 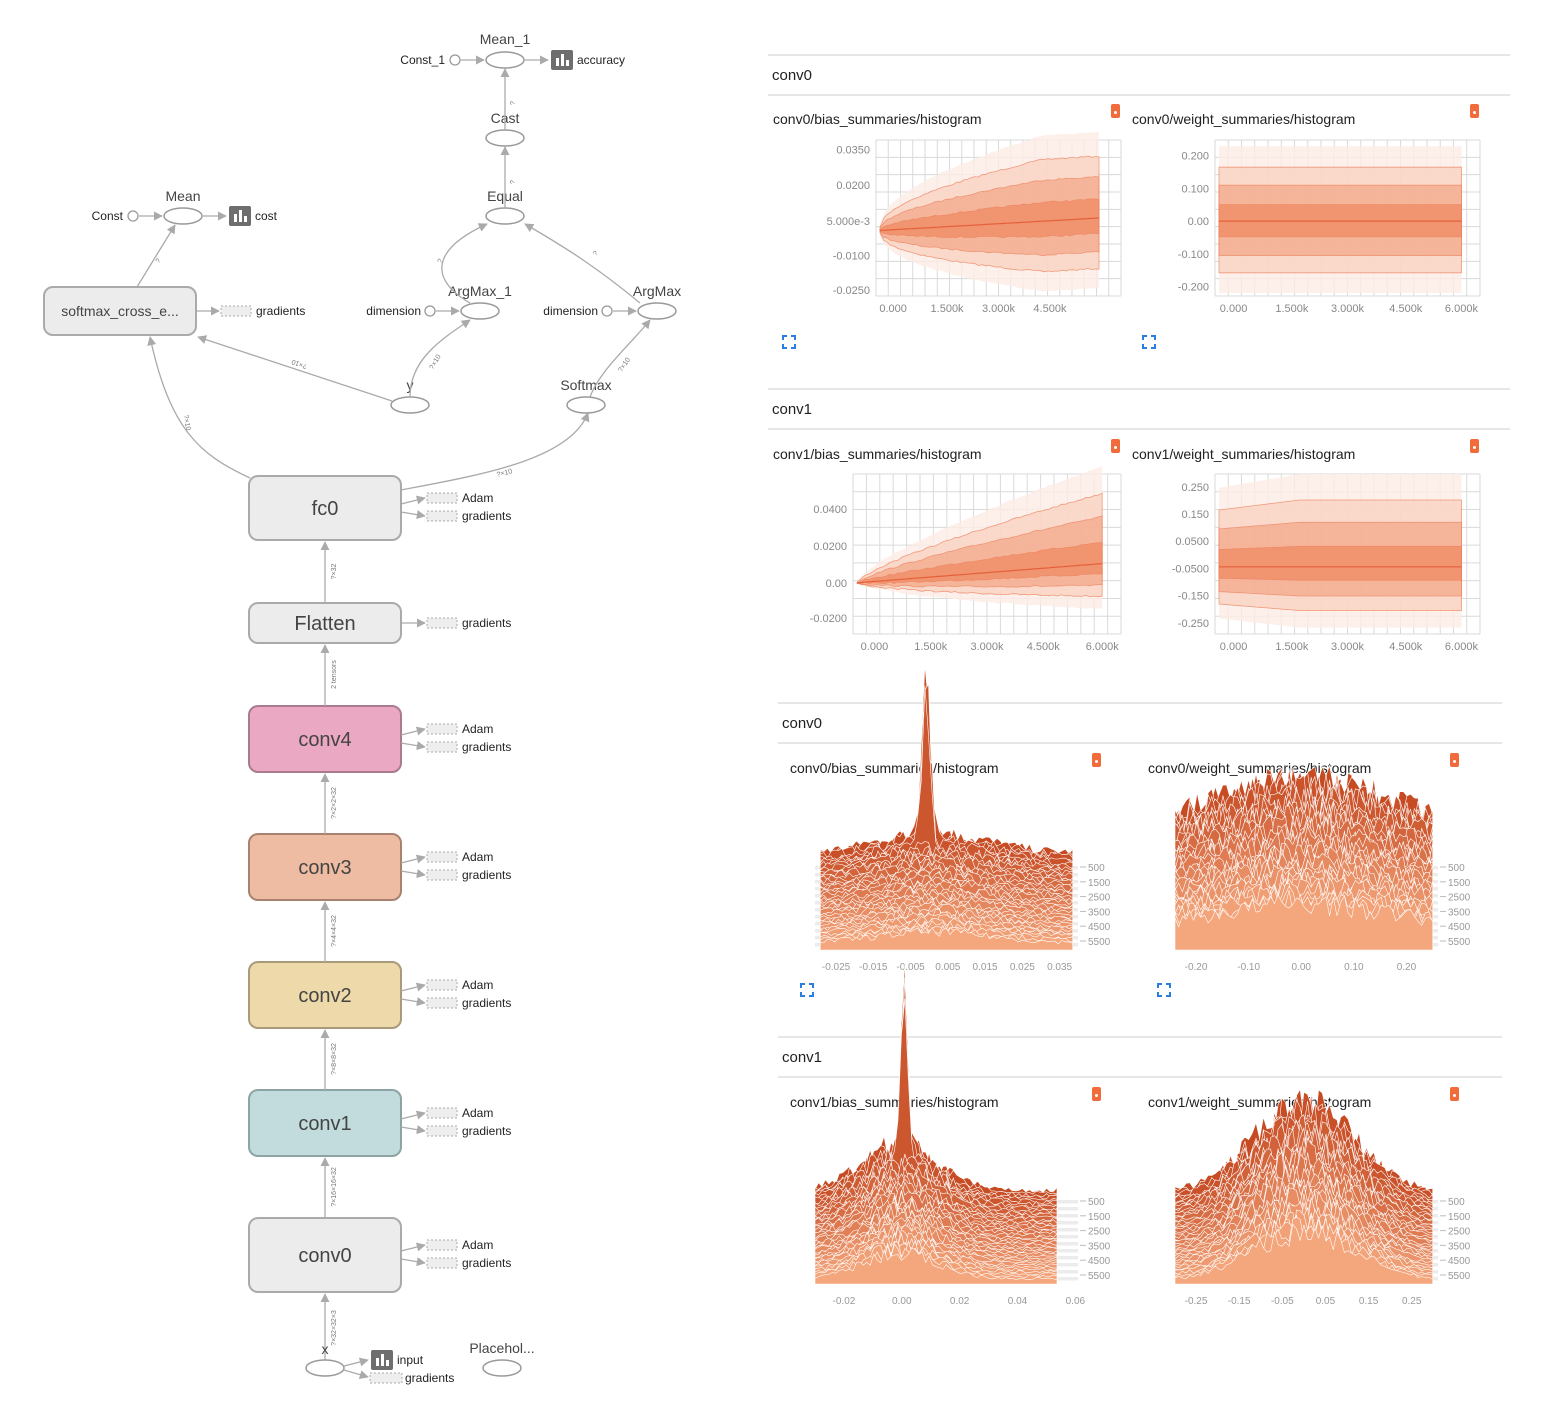 I want to click on label-const-1: Const_1, so click(x=422, y=60).